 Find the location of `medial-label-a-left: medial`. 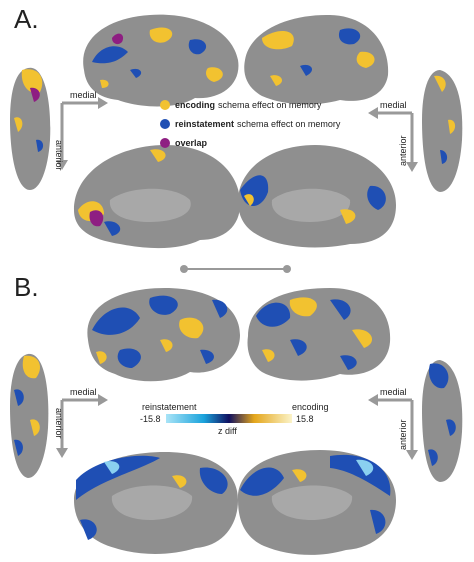

medial-label-a-left: medial is located at coordinates (83, 95).